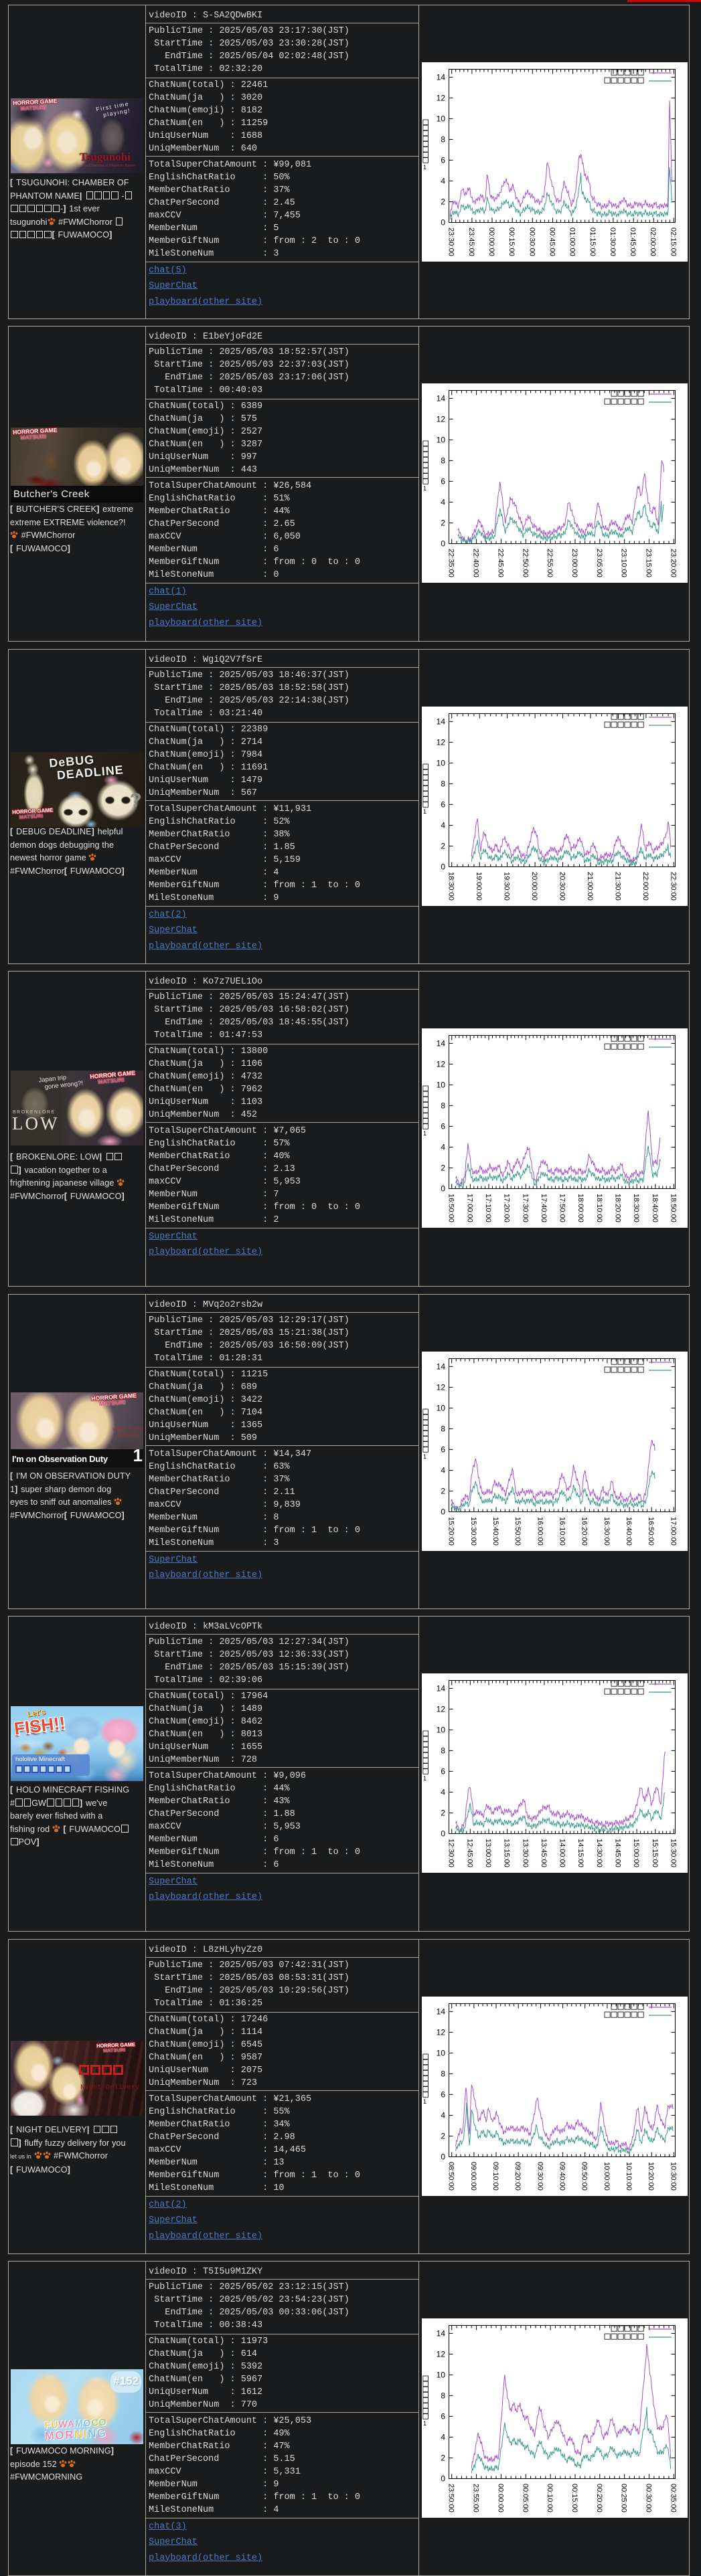 Image resolution: width=701 pixels, height=2576 pixels. What do you see at coordinates (507, 1853) in the screenshot?
I see `svg-text: 13:15:00` at bounding box center [507, 1853].